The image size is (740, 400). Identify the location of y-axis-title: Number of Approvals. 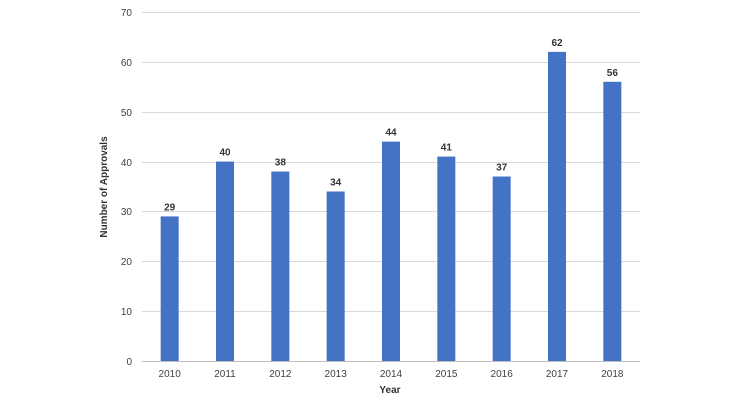
(104, 187).